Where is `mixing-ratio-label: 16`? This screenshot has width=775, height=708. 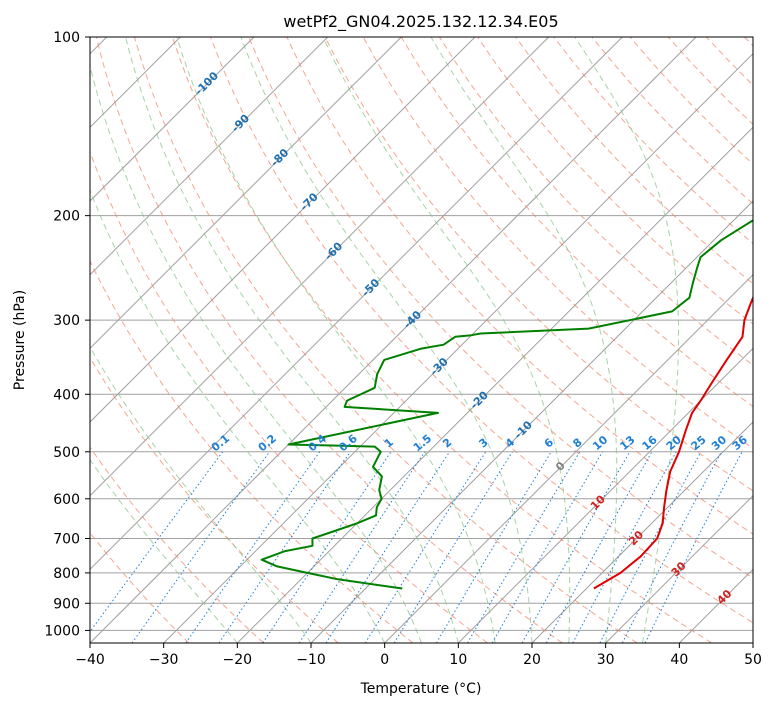 mixing-ratio-label: 16 is located at coordinates (650, 443).